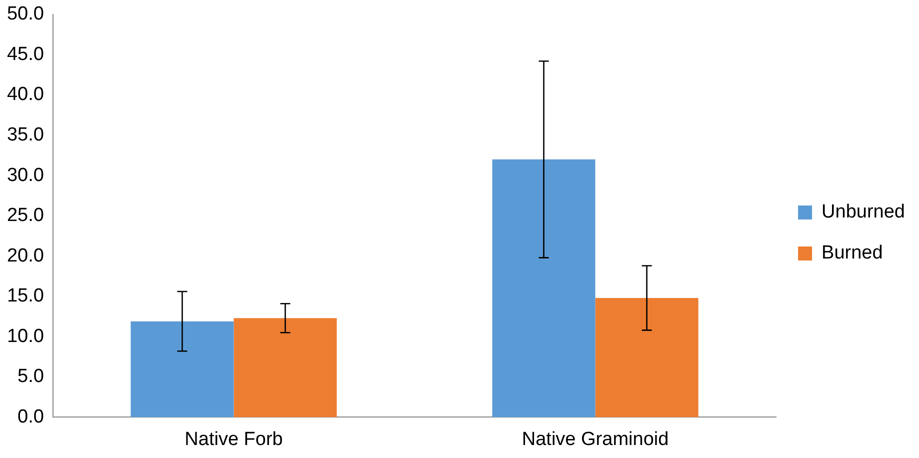 This screenshot has width=919, height=458. I want to click on y-tick-label: 5.0, so click(31, 377).